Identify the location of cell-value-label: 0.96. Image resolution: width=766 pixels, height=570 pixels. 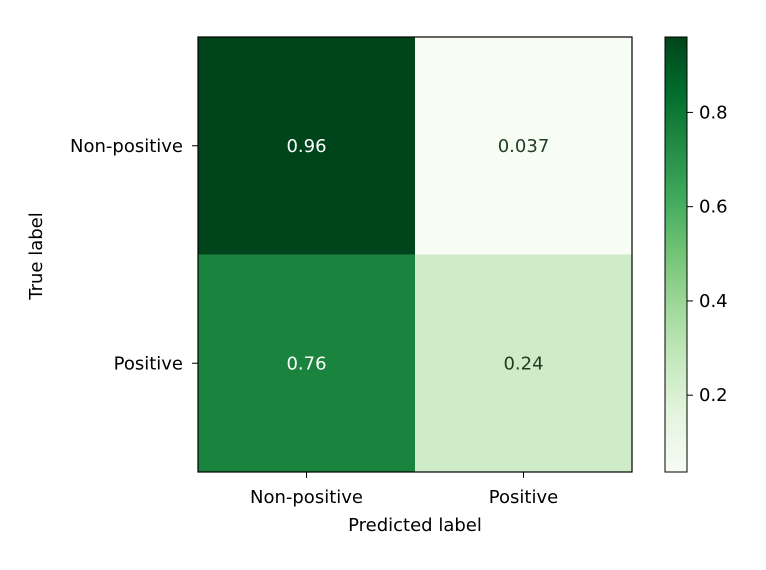
(306, 146).